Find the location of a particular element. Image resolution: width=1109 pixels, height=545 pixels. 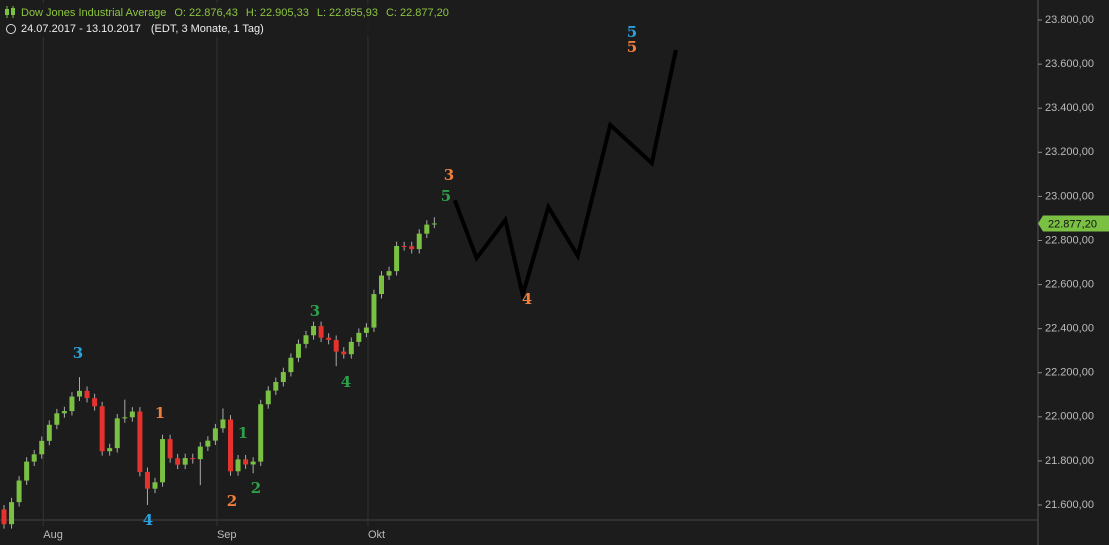

clock-icon is located at coordinates (11, 29).